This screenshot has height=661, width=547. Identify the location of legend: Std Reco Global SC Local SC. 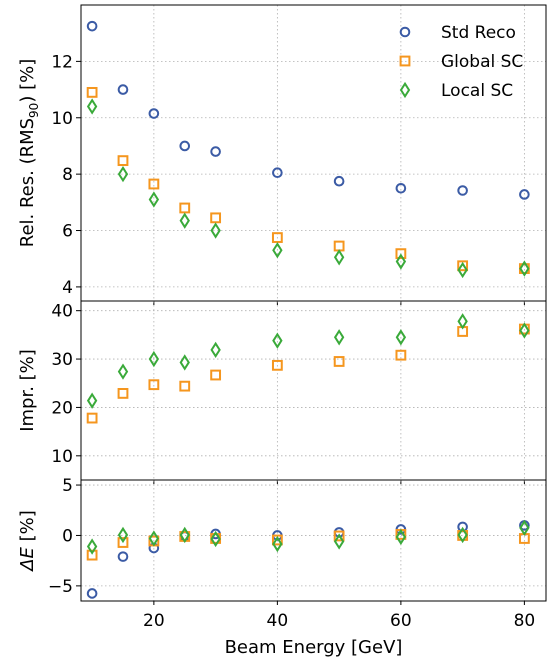
(461, 62).